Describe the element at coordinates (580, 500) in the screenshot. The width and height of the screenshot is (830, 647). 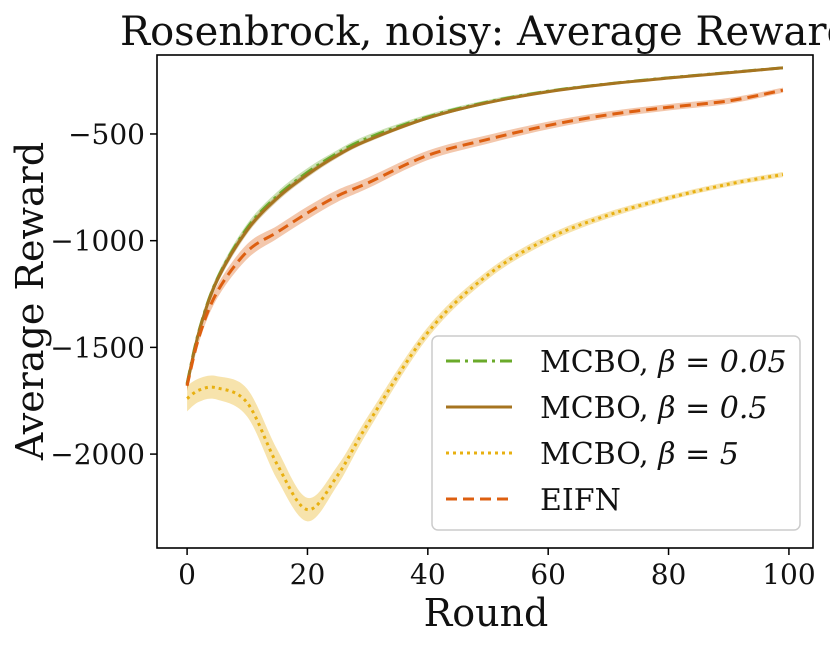
I see `legend-label-4: EIFN` at that location.